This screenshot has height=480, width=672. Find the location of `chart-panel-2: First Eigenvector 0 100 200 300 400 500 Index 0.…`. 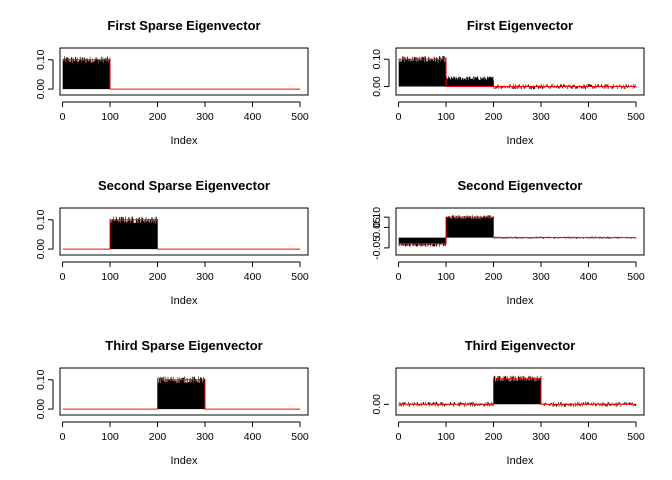

chart-panel-2: First Eigenvector 0 100 200 300 400 500 Index 0.… is located at coordinates (508, 82).